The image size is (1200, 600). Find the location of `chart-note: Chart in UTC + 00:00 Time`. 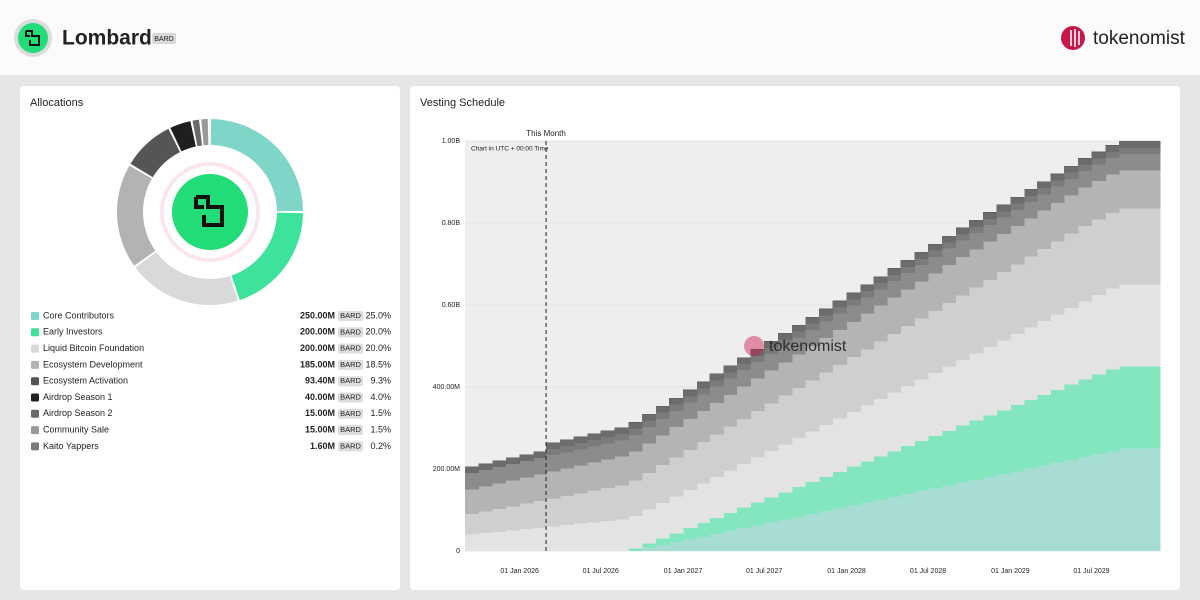

chart-note: Chart in UTC + 00:00 Time is located at coordinates (510, 149).